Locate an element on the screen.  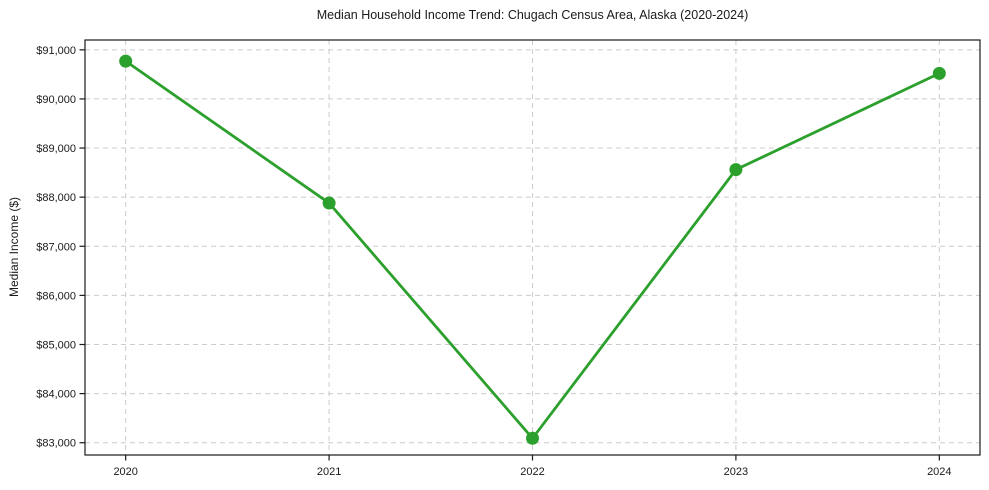
data-point-2020 is located at coordinates (126, 61).